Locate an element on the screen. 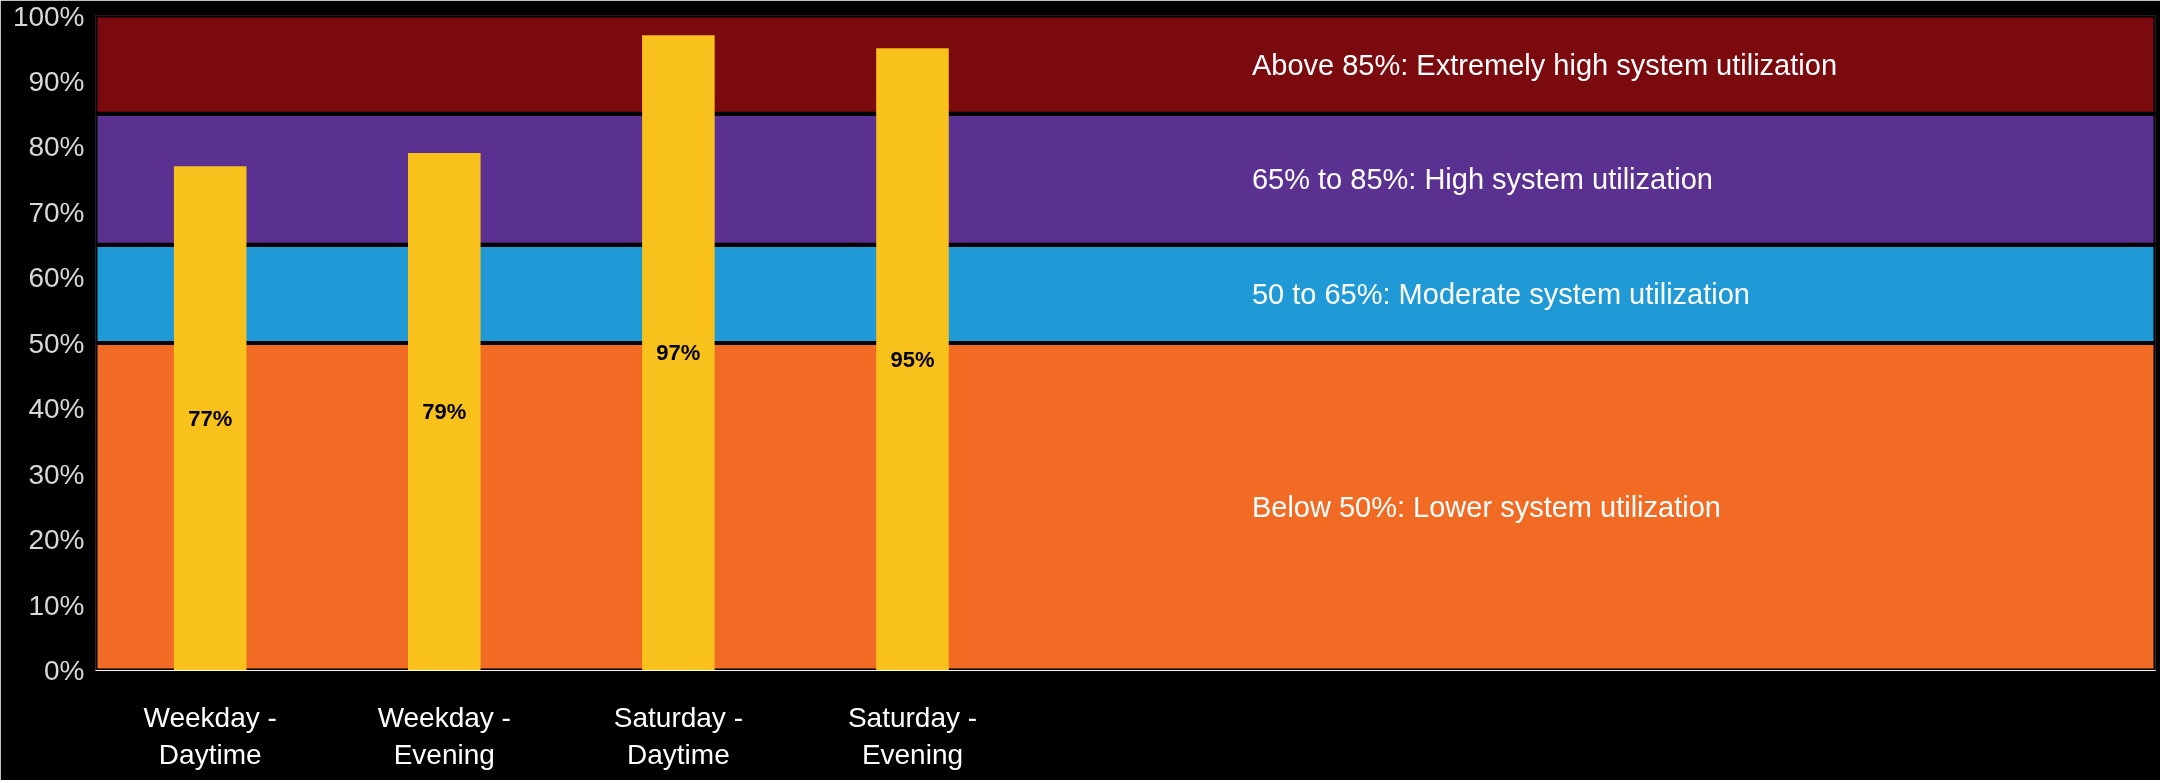 The image size is (2164, 783). data-label: 97% is located at coordinates (678, 353).